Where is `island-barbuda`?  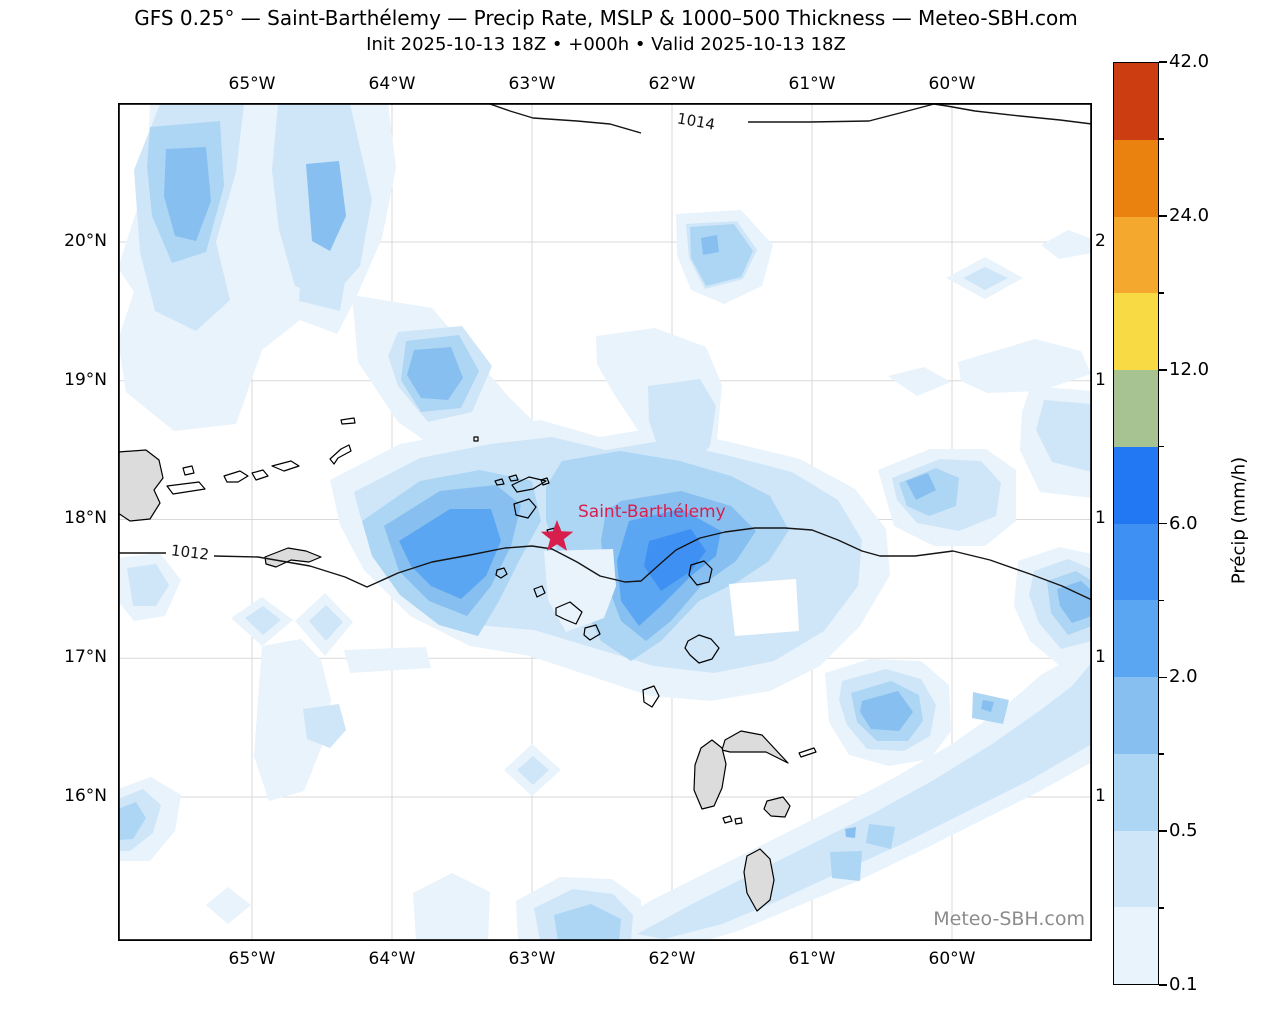
island-barbuda is located at coordinates (700, 573).